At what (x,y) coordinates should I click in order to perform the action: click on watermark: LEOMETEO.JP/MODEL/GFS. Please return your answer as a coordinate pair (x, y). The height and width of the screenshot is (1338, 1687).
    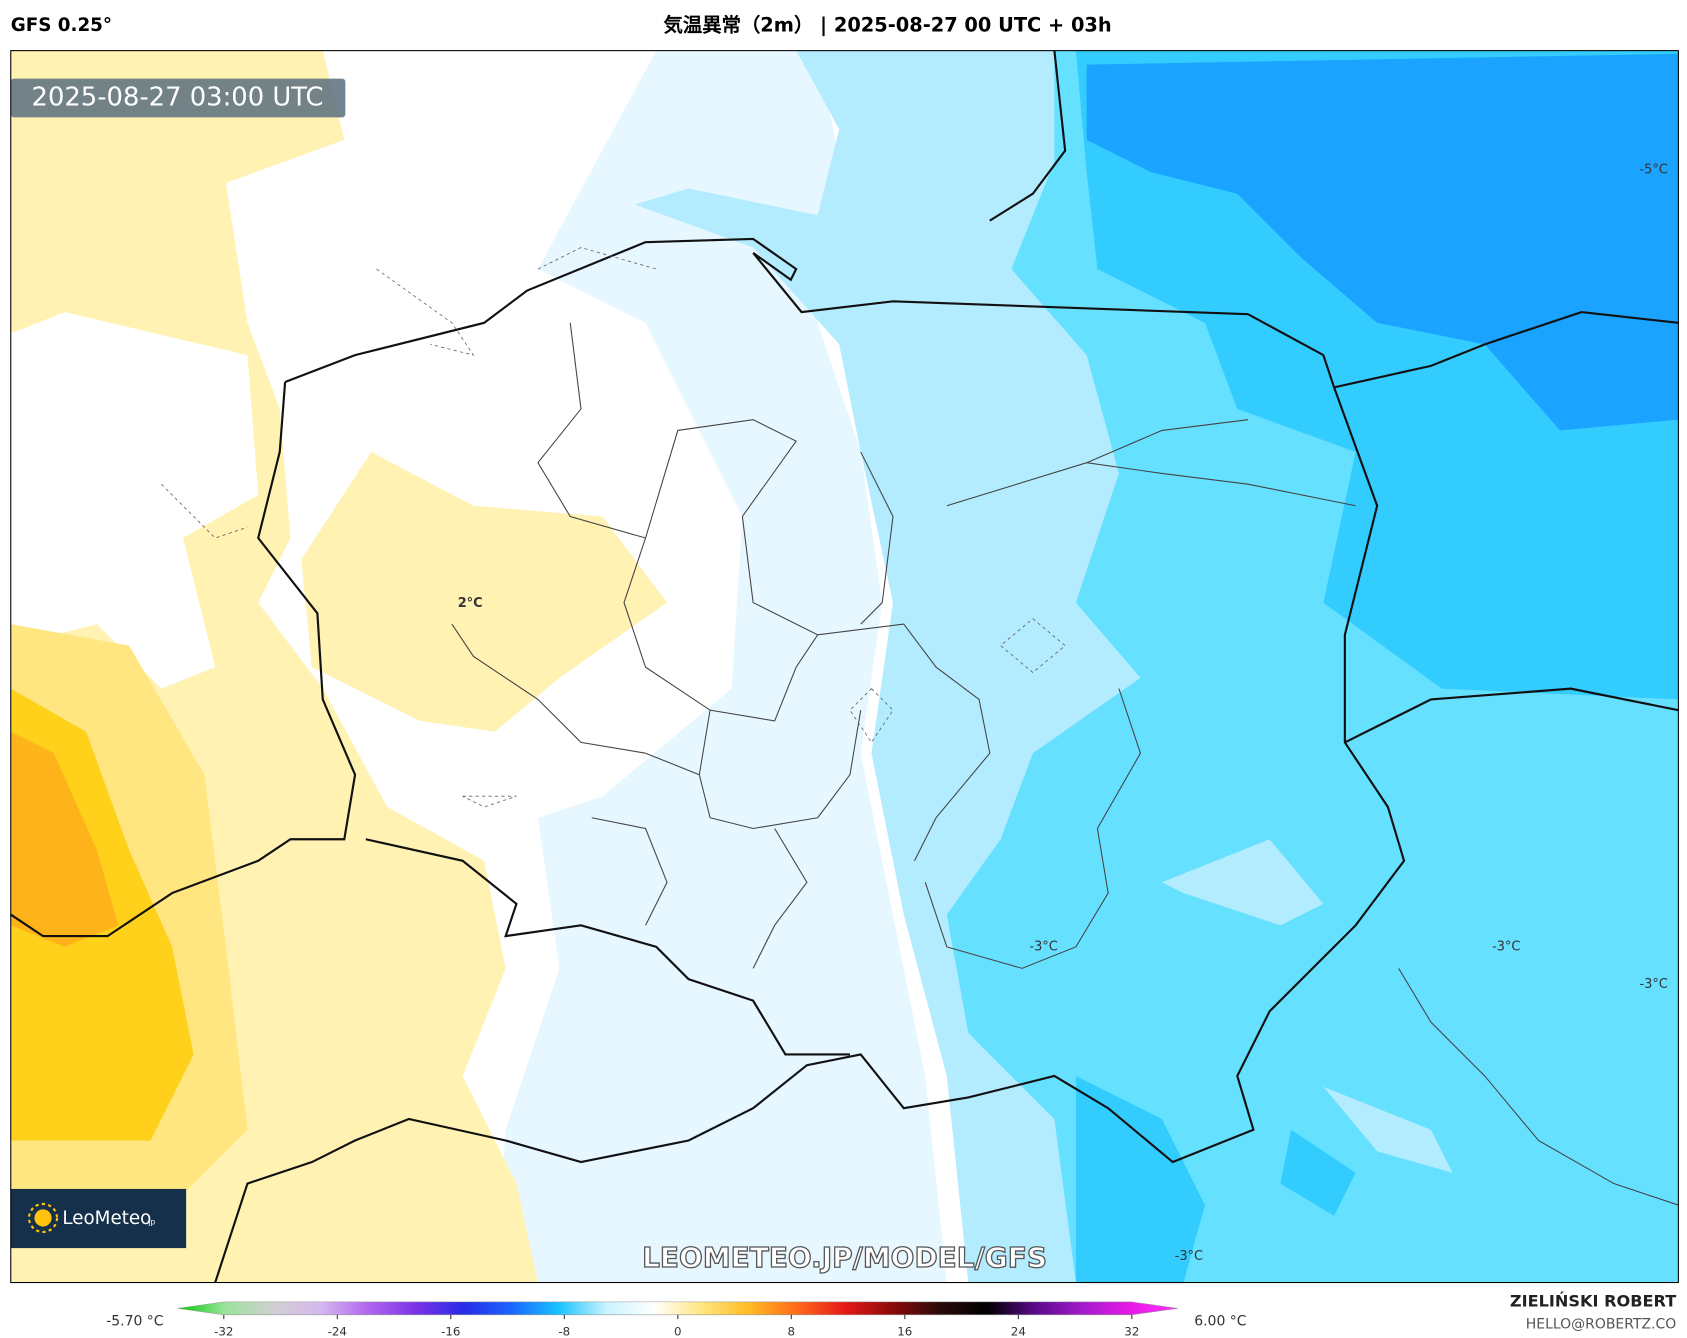
    Looking at the image, I should click on (844, 1257).